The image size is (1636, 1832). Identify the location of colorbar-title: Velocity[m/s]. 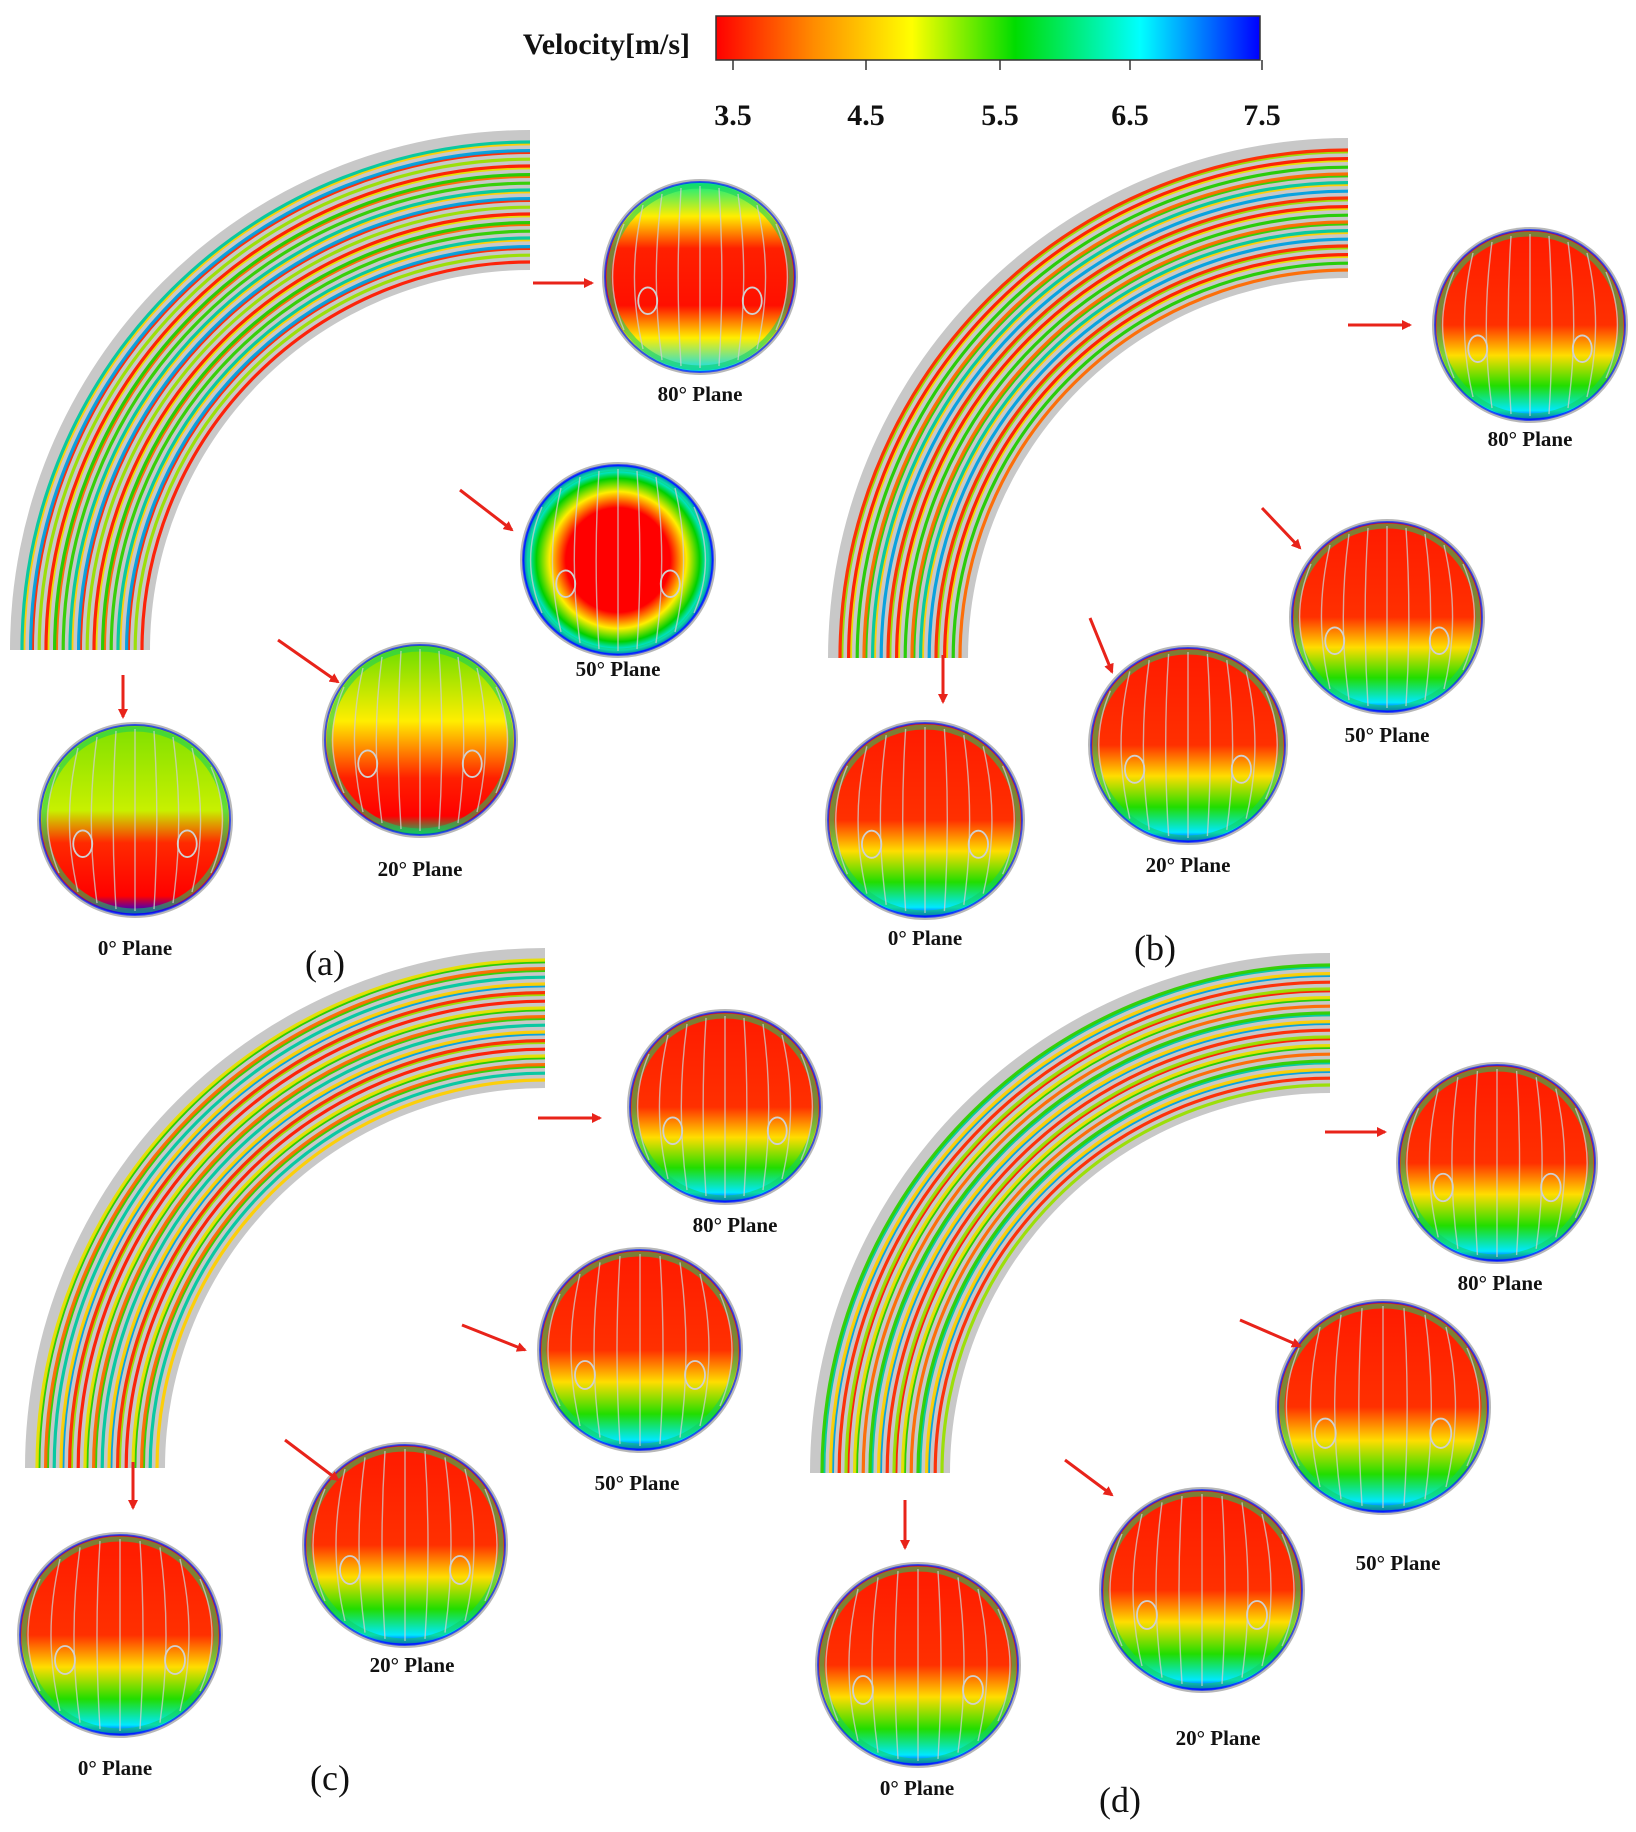
(606, 44).